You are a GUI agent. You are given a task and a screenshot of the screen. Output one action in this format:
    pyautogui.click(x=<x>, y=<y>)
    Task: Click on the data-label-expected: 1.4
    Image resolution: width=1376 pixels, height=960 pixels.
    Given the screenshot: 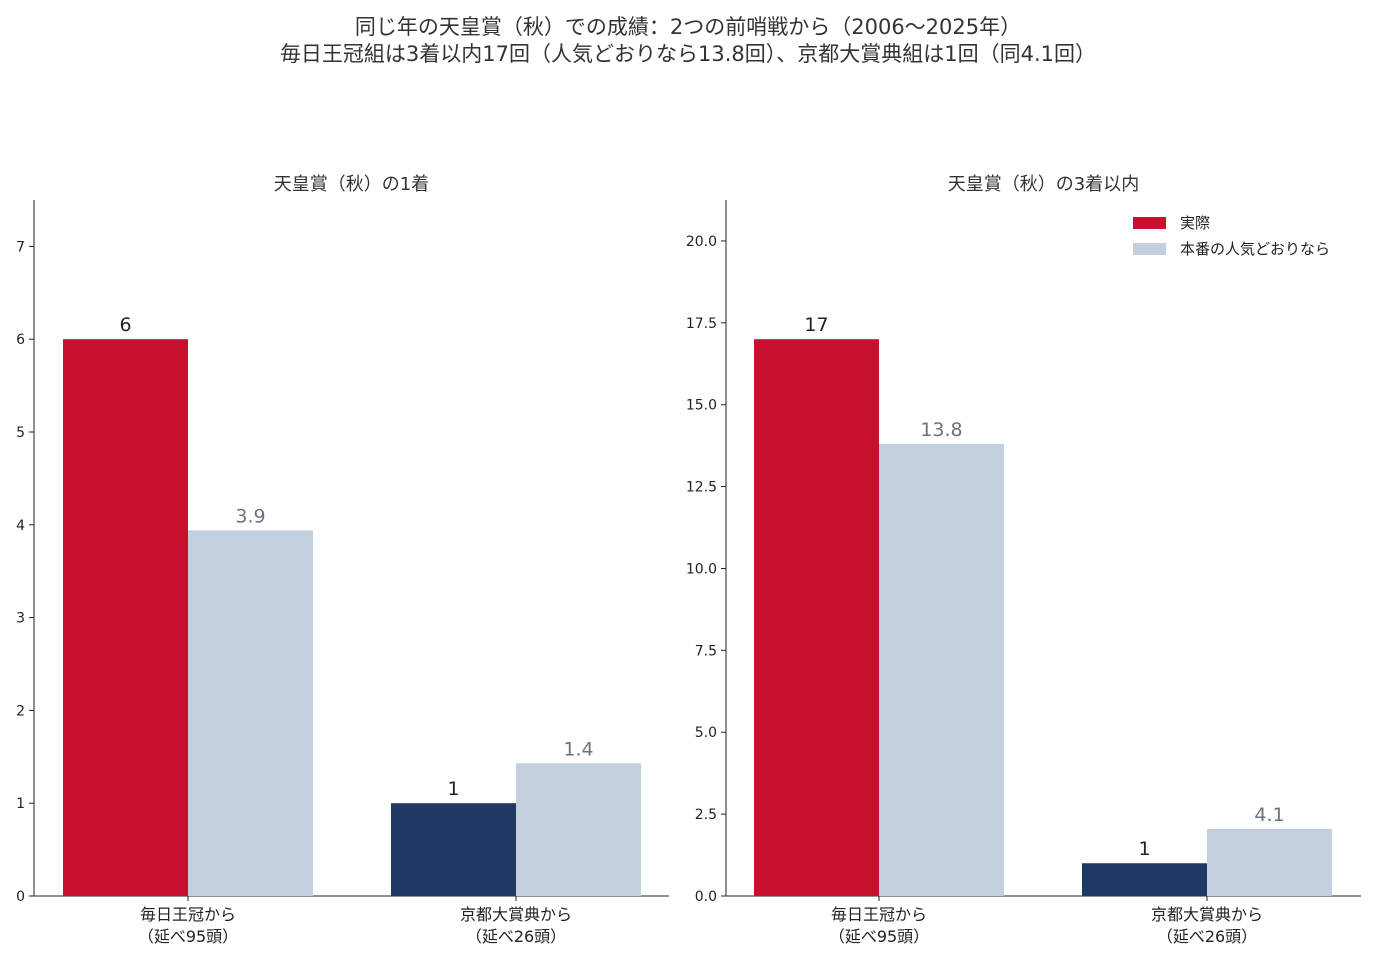 What is the action you would take?
    pyautogui.click(x=578, y=749)
    